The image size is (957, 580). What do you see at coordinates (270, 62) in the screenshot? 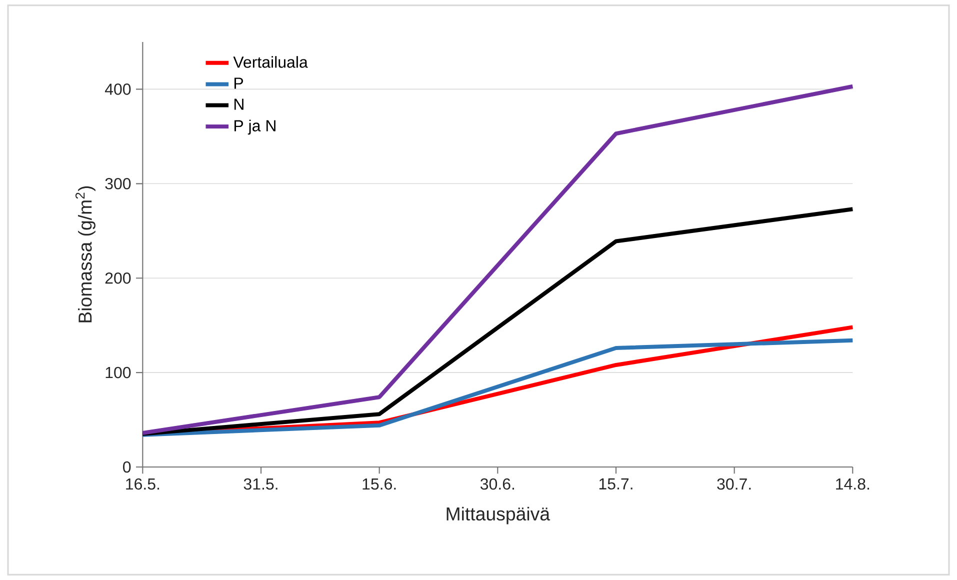
I see `legend-label: Vertailuala` at bounding box center [270, 62].